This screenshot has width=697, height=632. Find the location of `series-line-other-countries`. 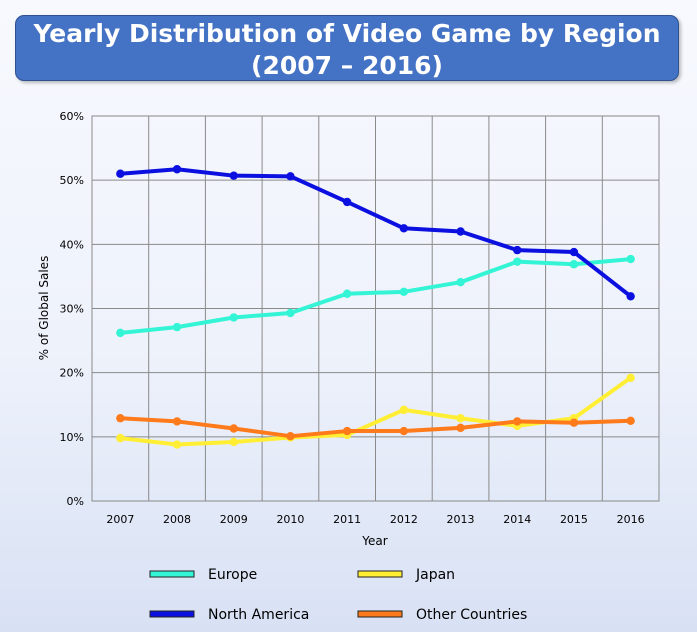

series-line-other-countries is located at coordinates (375, 427).